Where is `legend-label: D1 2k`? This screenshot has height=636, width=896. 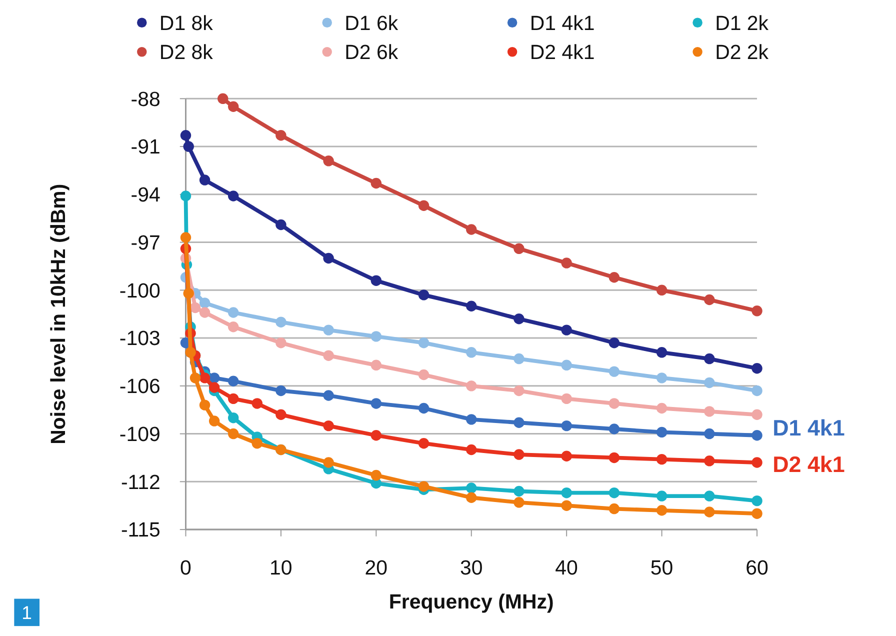
legend-label: D1 2k is located at coordinates (742, 23).